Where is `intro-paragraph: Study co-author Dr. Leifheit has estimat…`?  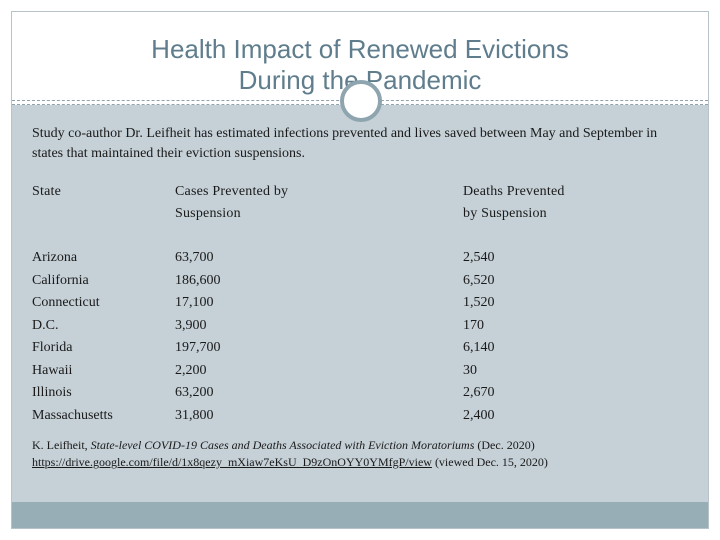 intro-paragraph: Study co-author Dr. Leifheit has estimat… is located at coordinates (345, 143).